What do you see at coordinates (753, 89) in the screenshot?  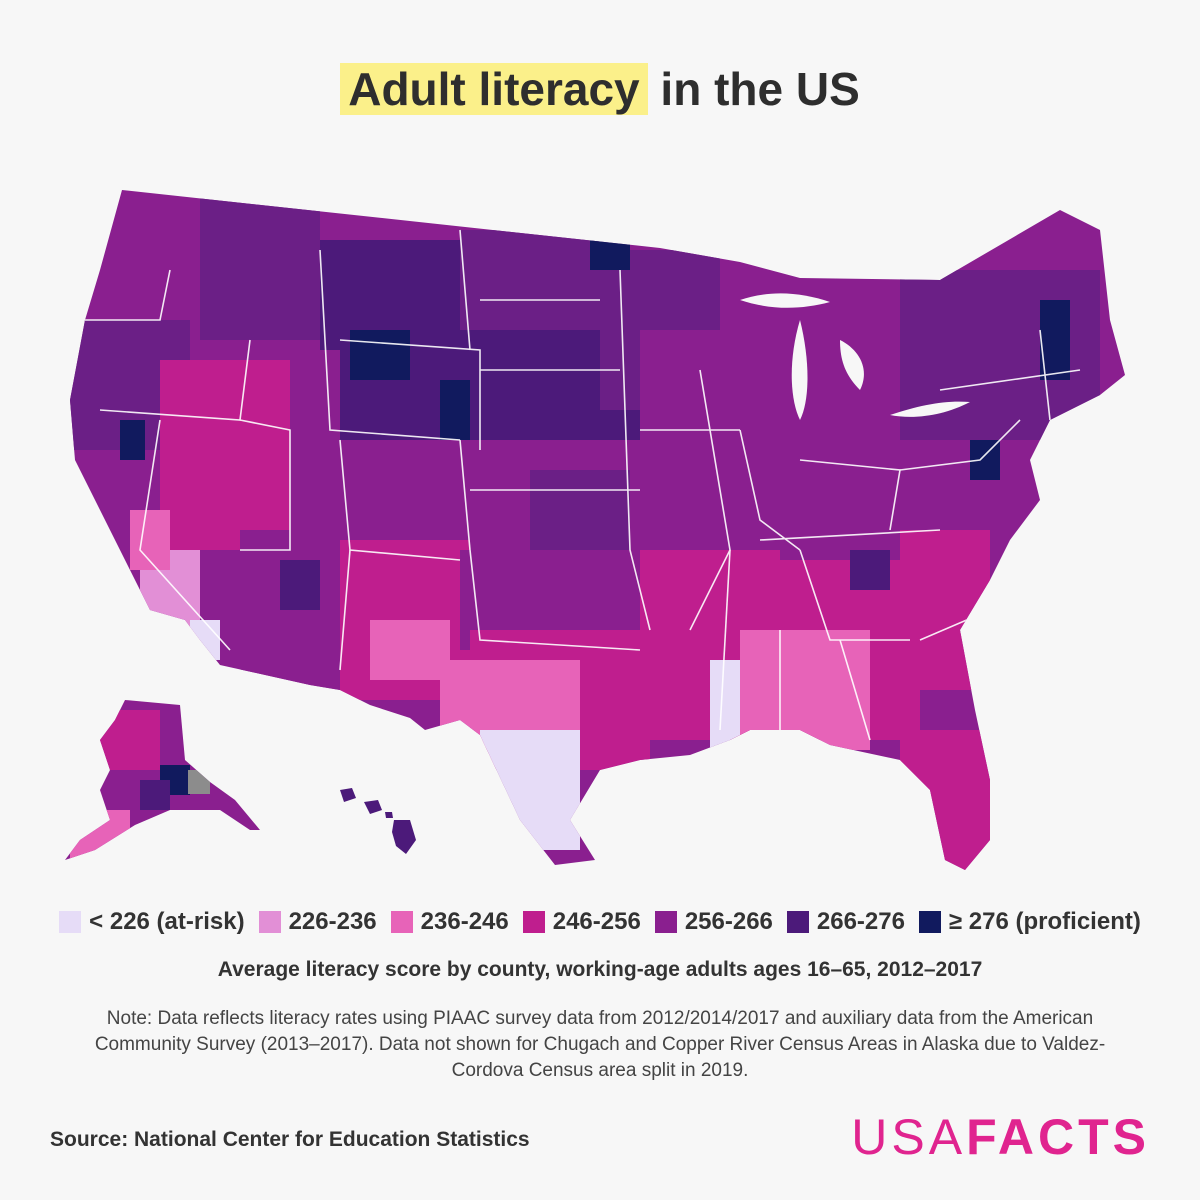 I see `title-rest: in the US` at bounding box center [753, 89].